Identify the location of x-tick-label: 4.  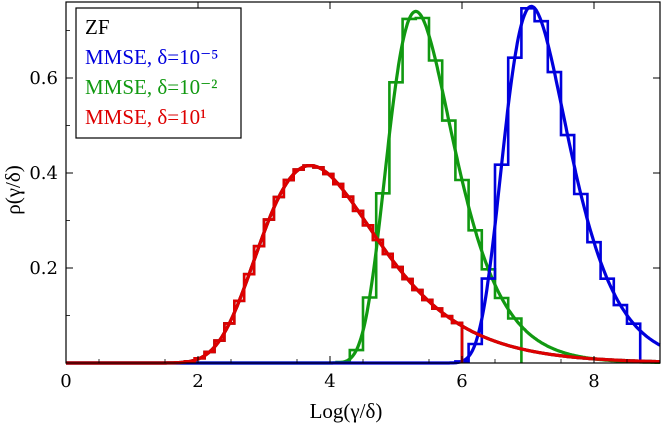
(329, 381).